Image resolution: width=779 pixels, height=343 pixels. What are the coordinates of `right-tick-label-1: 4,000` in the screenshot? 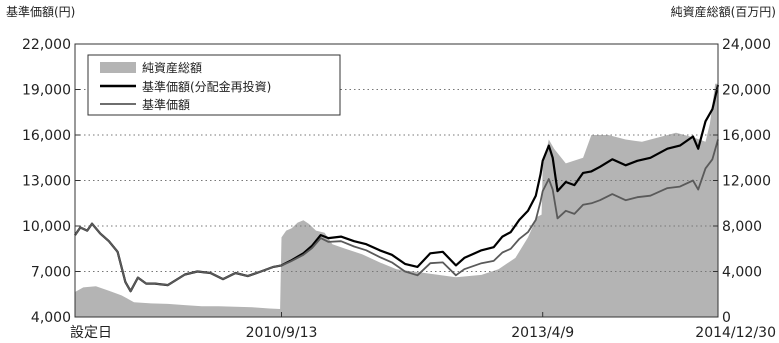 It's located at (742, 273).